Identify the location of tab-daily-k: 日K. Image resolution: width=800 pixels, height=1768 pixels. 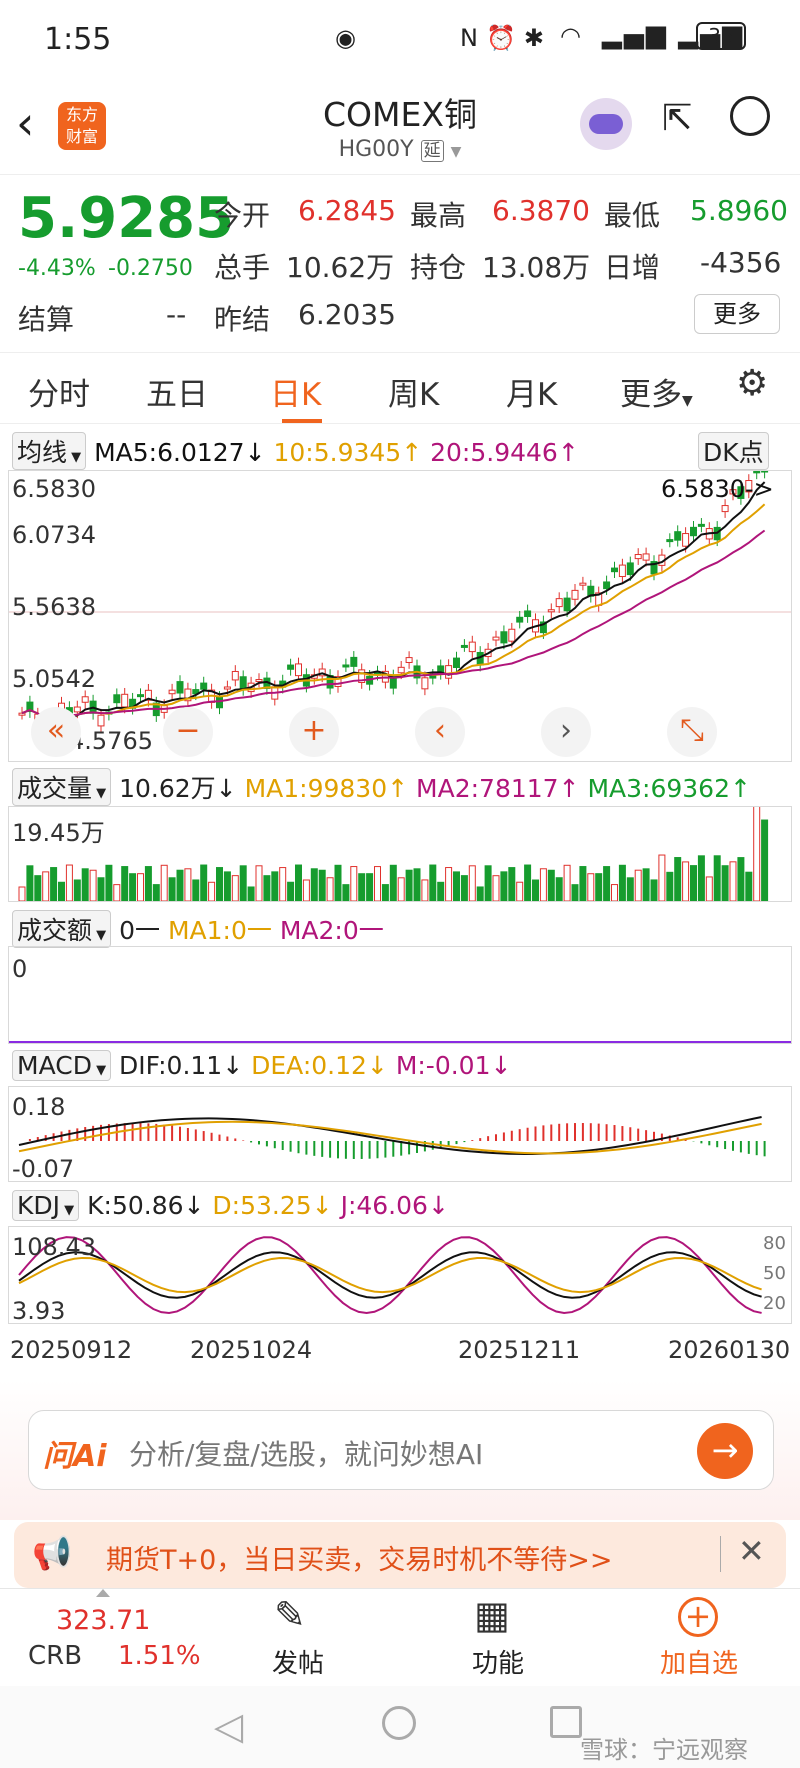
(296, 395).